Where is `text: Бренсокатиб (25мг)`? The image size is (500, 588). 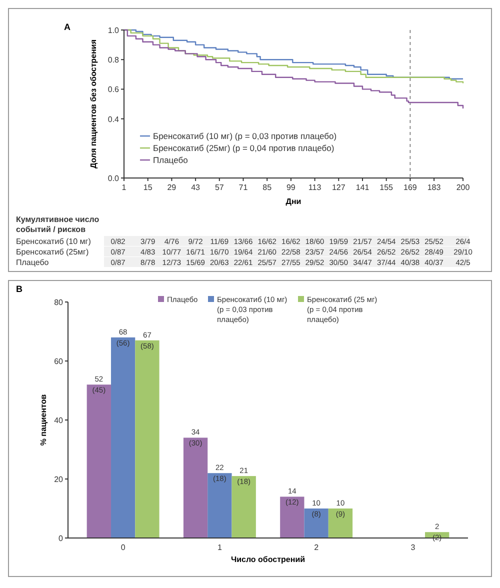
text: Бренсокатиб (25мг) is located at coordinates (52, 252).